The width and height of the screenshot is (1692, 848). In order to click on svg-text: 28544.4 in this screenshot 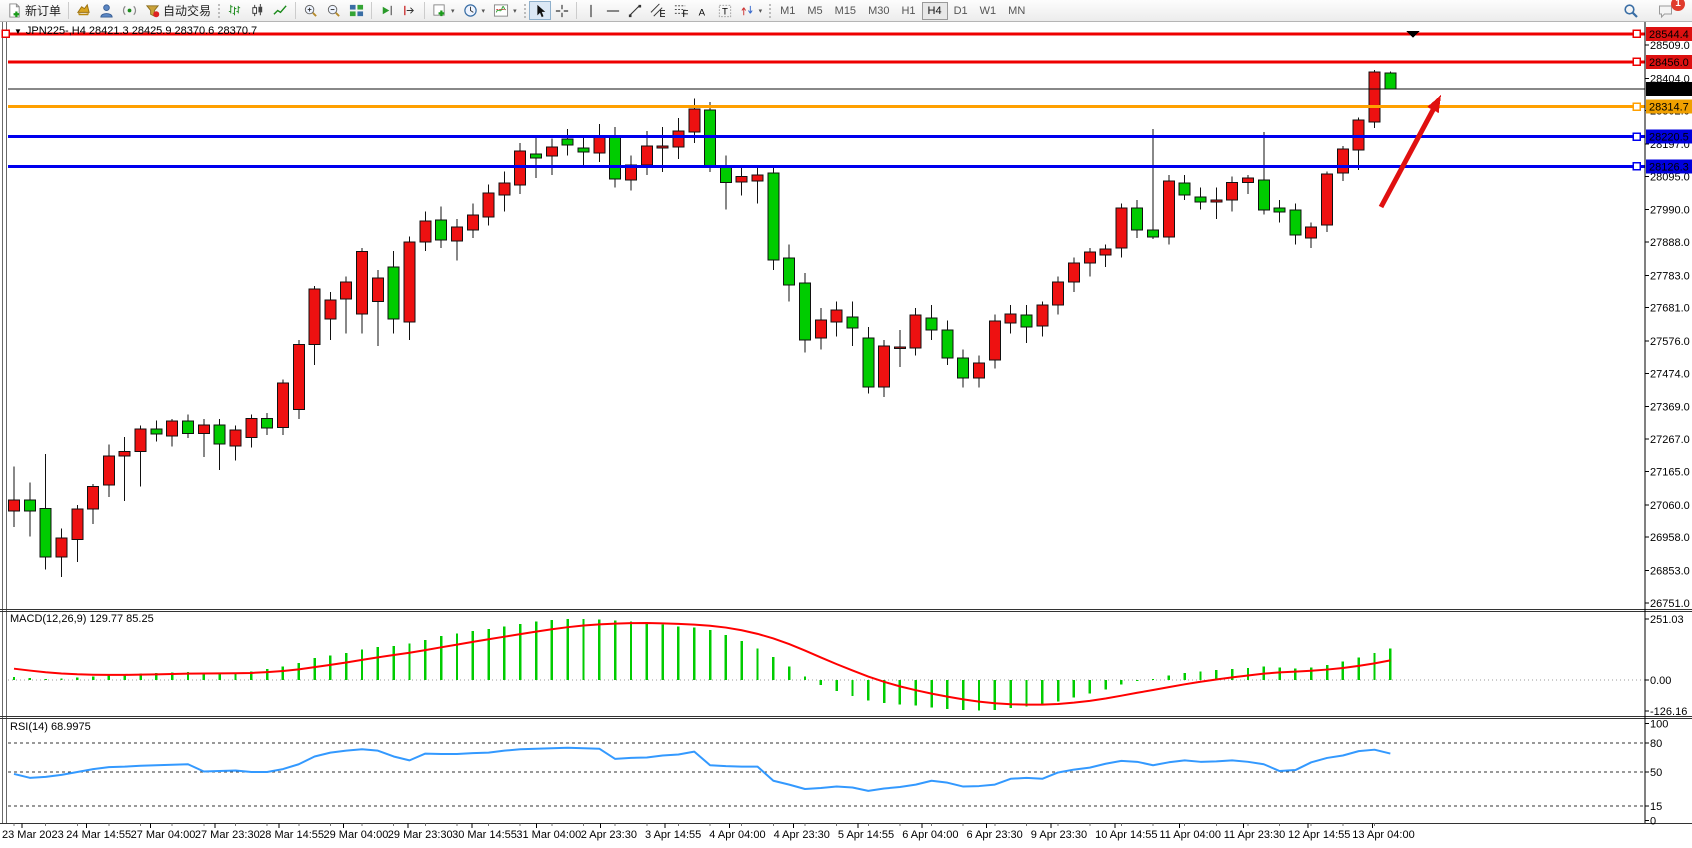, I will do `click(1669, 35)`.